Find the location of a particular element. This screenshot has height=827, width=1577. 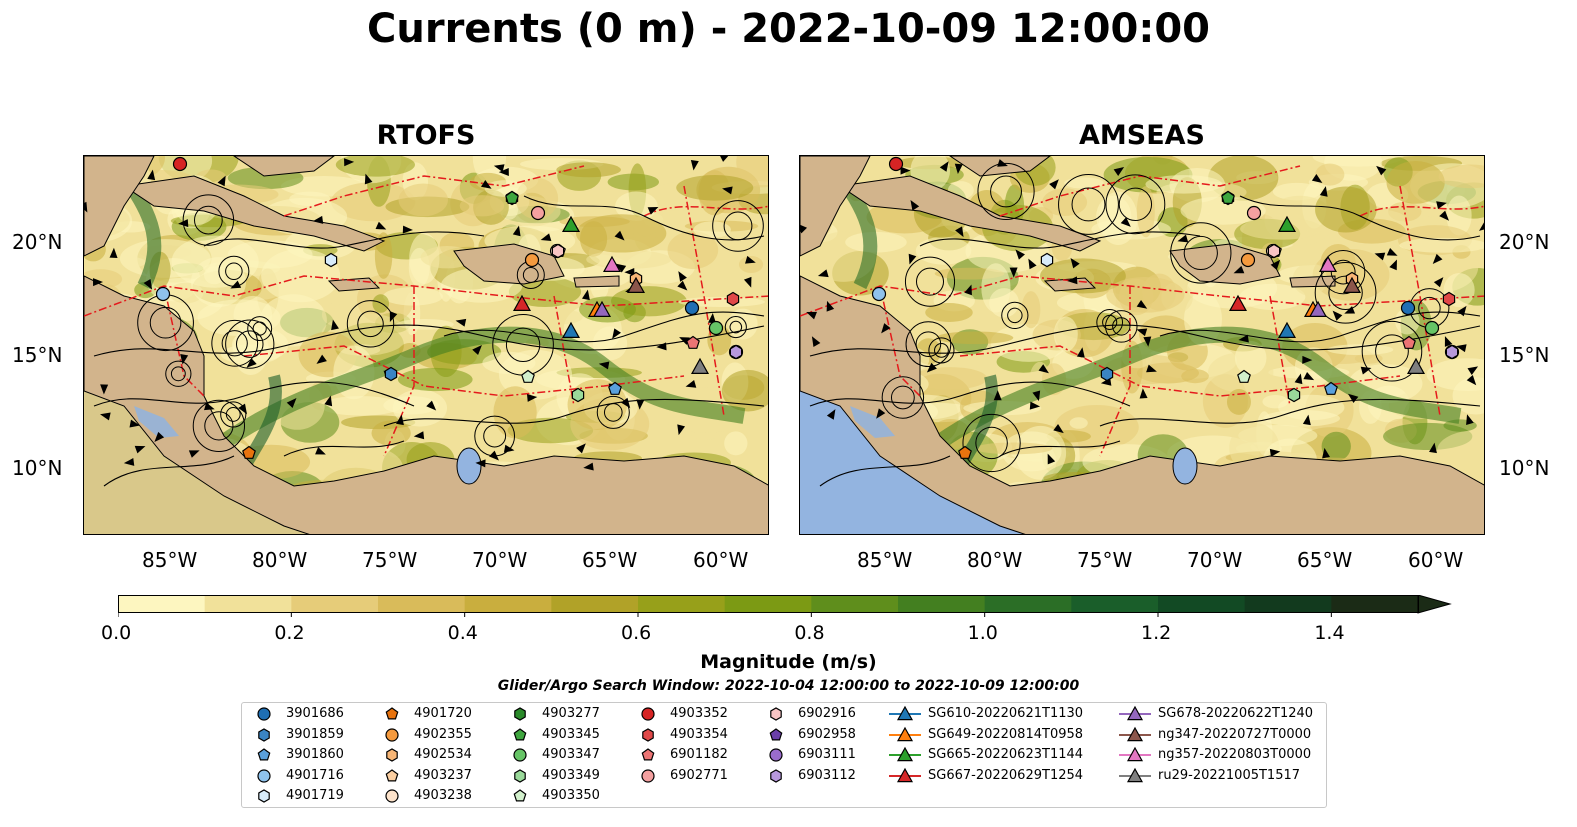

legend-label: ng347-20220727T0000 is located at coordinates (1235, 734).